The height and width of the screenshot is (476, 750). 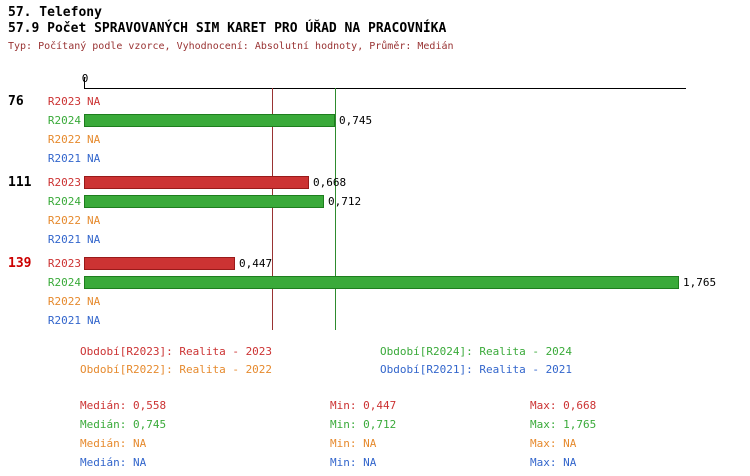 What do you see at coordinates (176, 369) in the screenshot?
I see `legend-item-r2022: Období[R2022]: Realita - 2022` at bounding box center [176, 369].